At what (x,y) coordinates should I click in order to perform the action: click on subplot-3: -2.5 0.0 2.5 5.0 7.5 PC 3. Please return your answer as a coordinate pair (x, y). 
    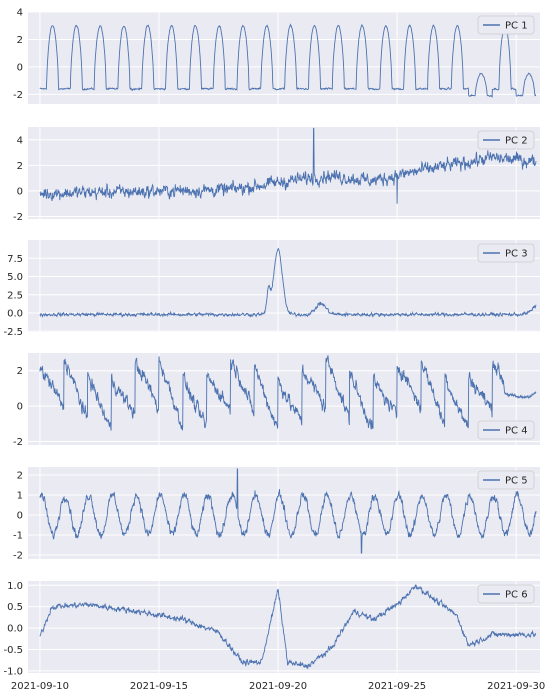
    Looking at the image, I should click on (271, 289).